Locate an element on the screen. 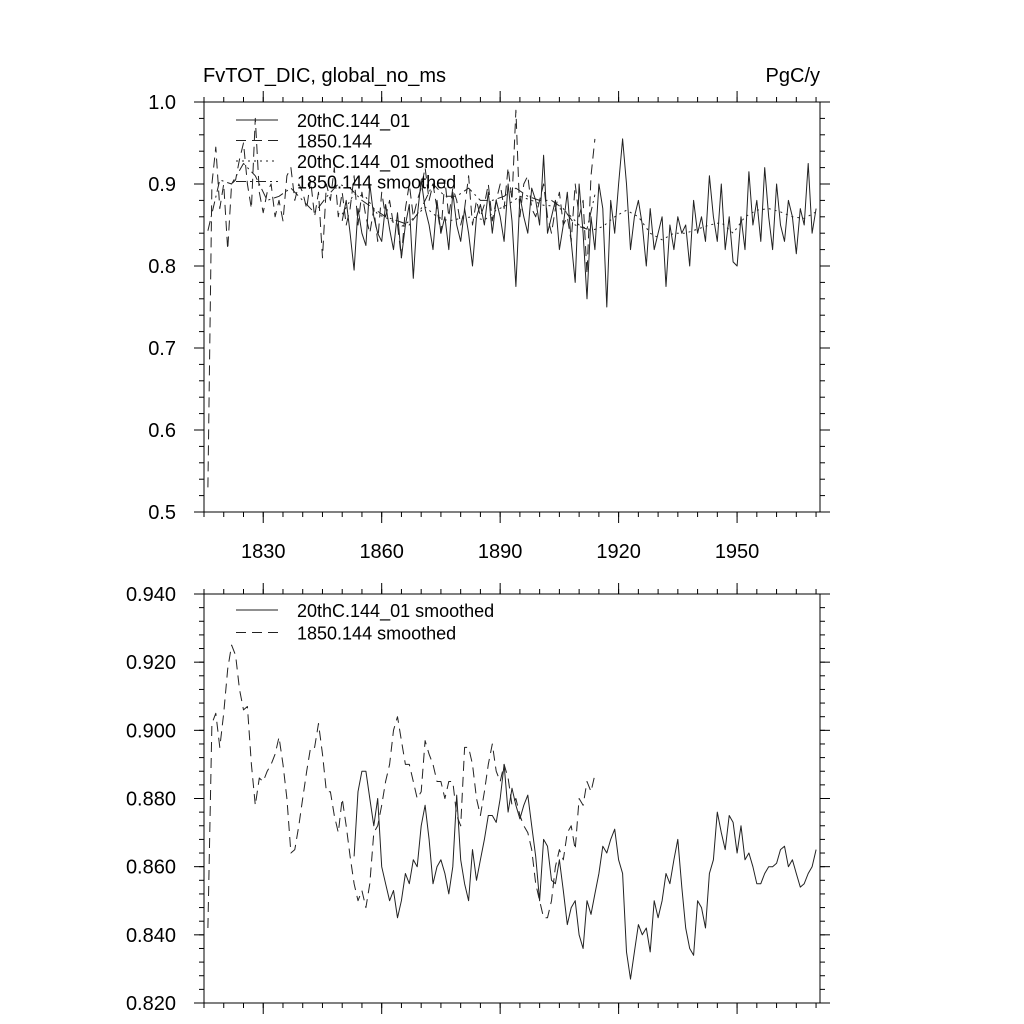 This screenshot has width=1024, height=1024. y-tick-label: 0.940 is located at coordinates (151, 595).